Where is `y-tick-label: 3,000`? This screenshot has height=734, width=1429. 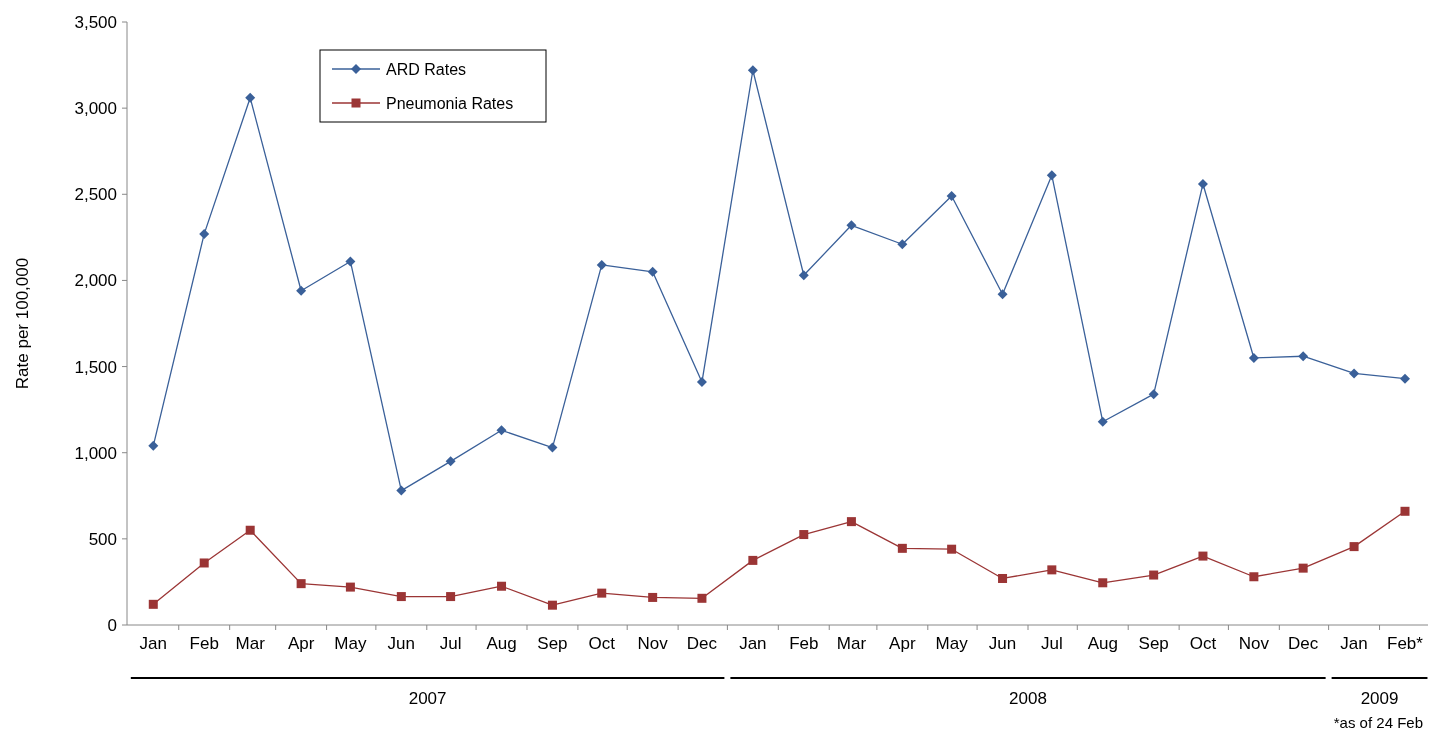 y-tick-label: 3,000 is located at coordinates (95, 109).